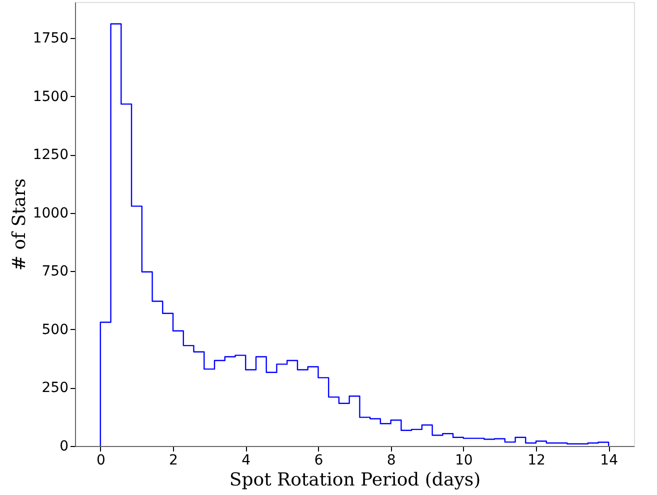 The width and height of the screenshot is (657, 495). Describe the element at coordinates (50, 96) in the screenshot. I see `y-tick-label: 1500` at that location.